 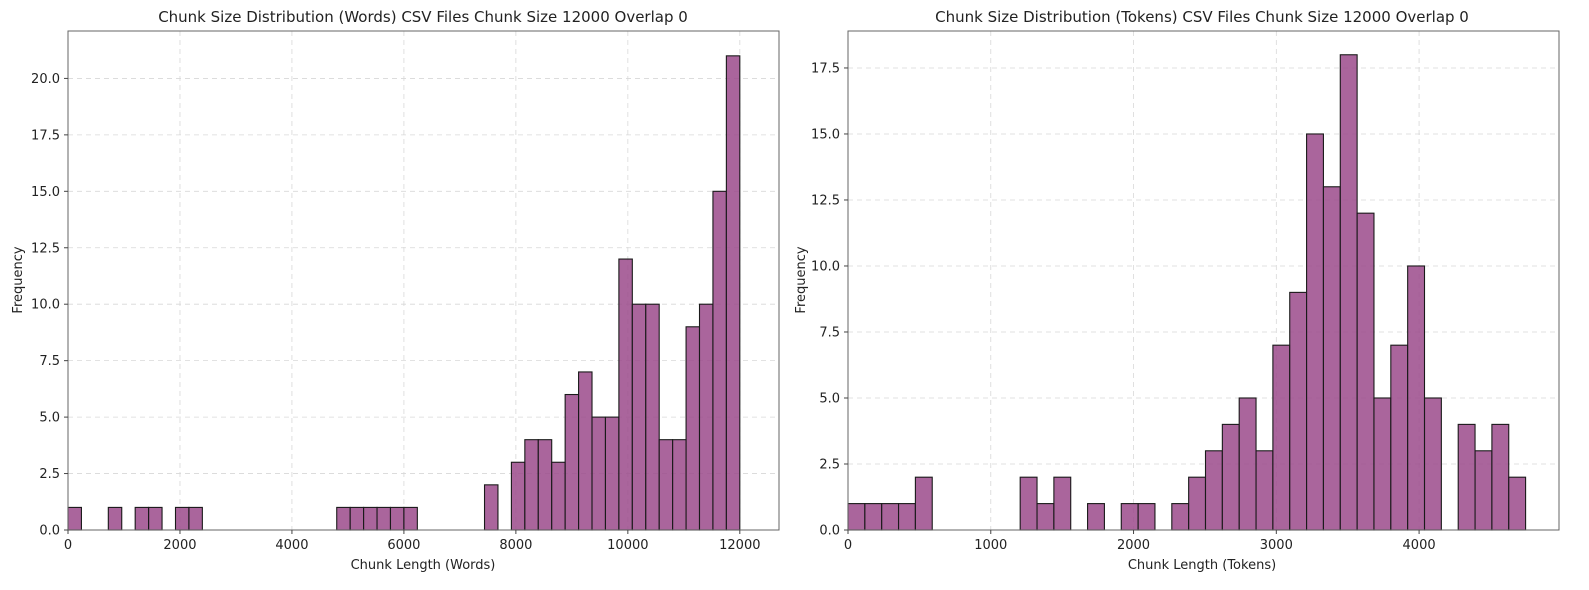 I want to click on x-tick-label: 8000, so click(x=515, y=545).